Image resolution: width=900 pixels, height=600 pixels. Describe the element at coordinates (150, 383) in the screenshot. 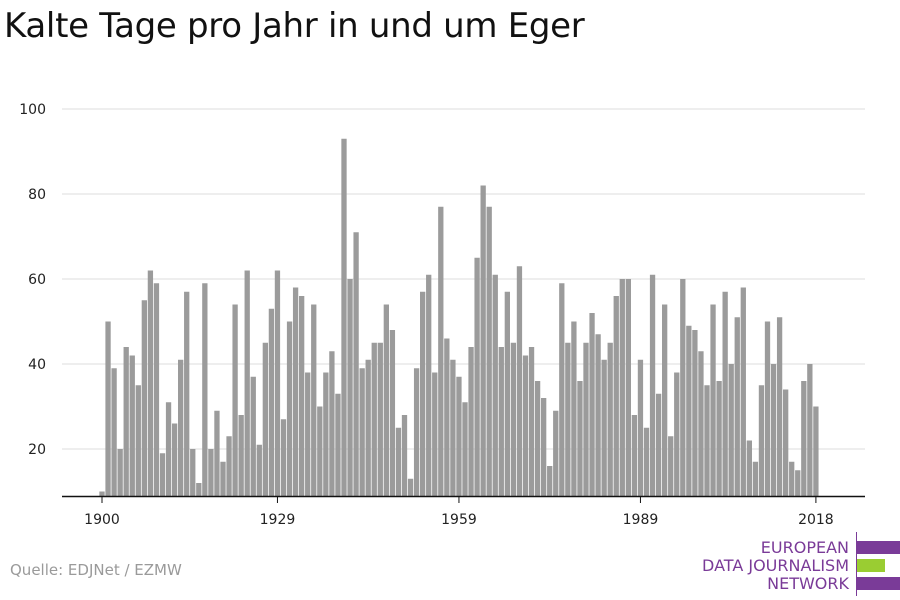

I see `bar-1908` at that location.